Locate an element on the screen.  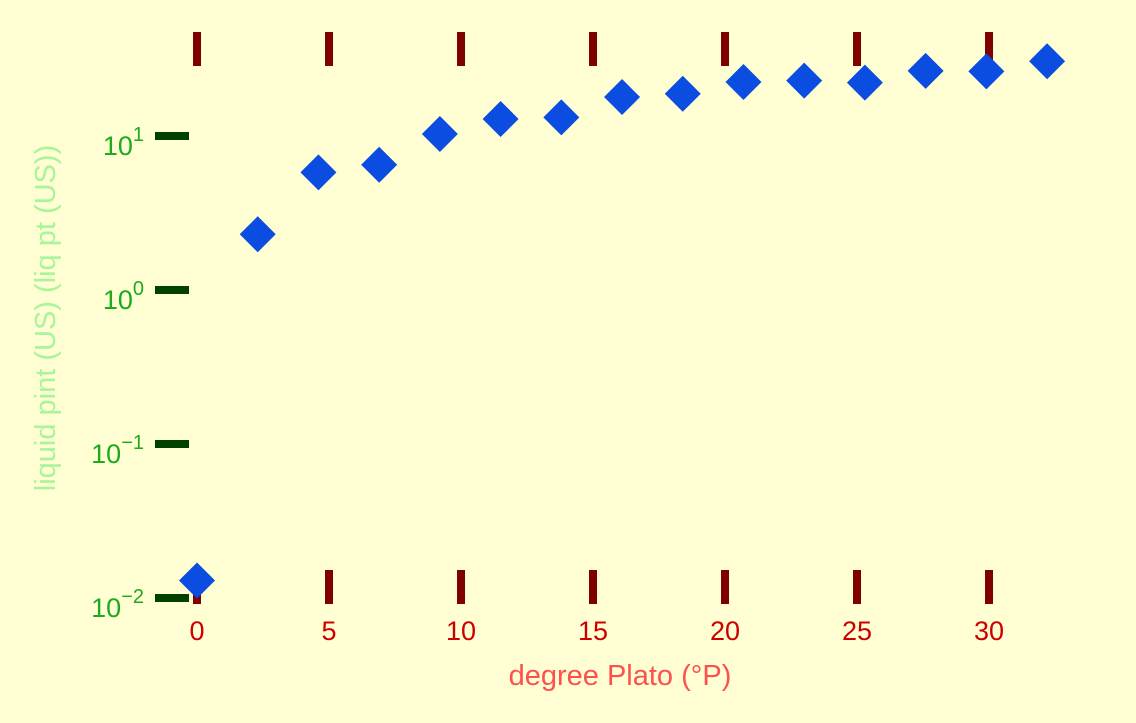
y-tick-label: 10¹ is located at coordinates (123, 142).